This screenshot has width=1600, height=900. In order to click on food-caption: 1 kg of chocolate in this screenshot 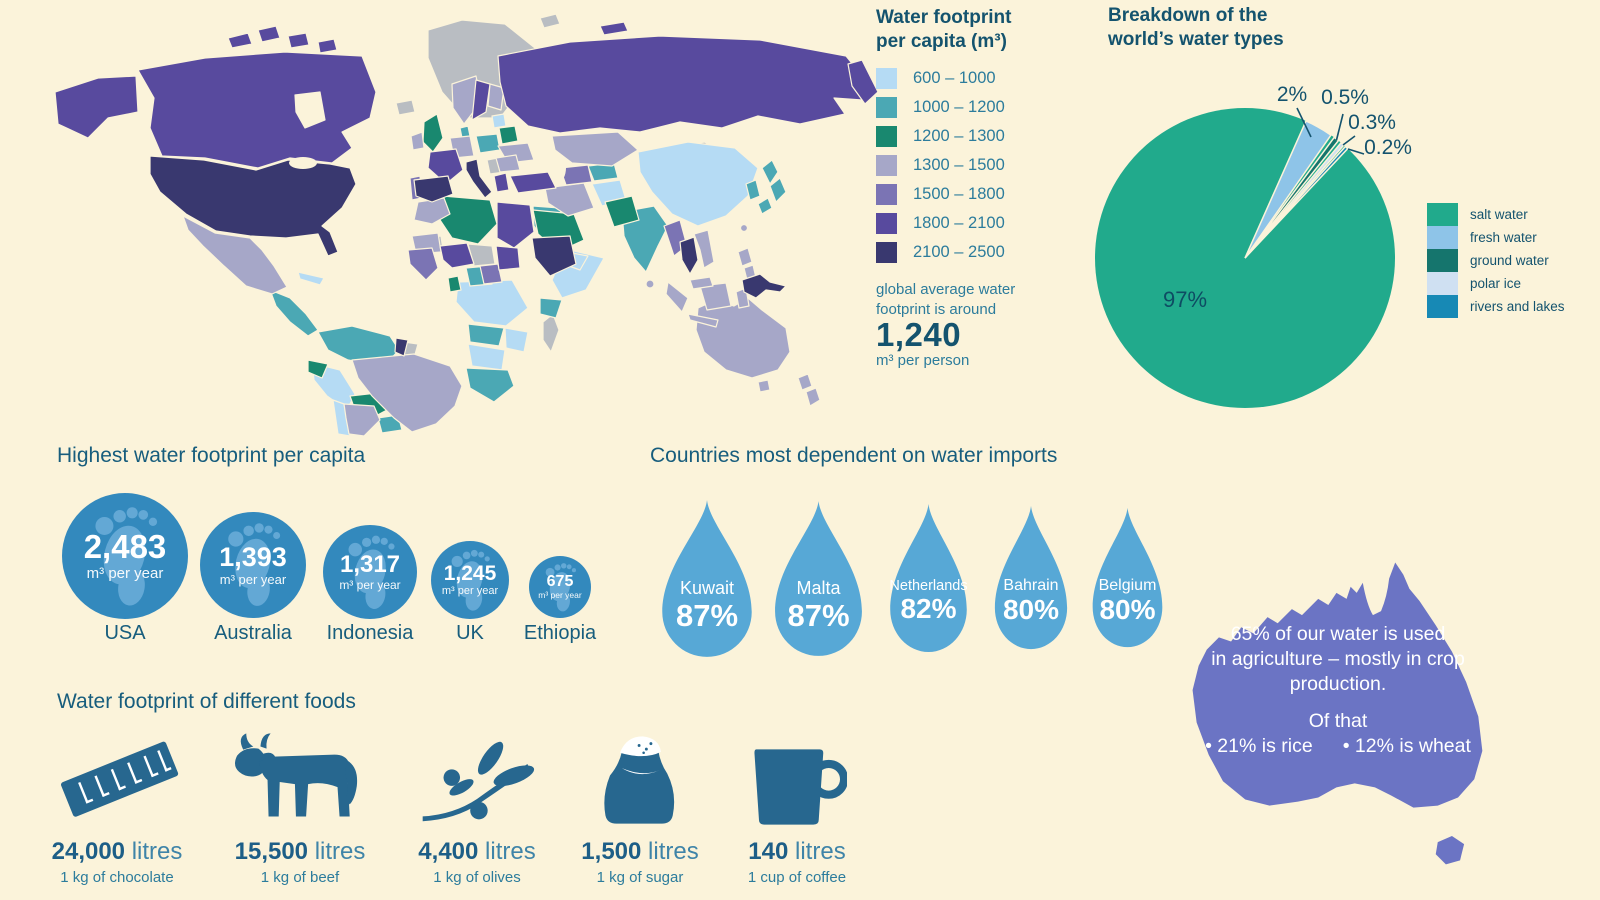, I will do `click(117, 877)`.